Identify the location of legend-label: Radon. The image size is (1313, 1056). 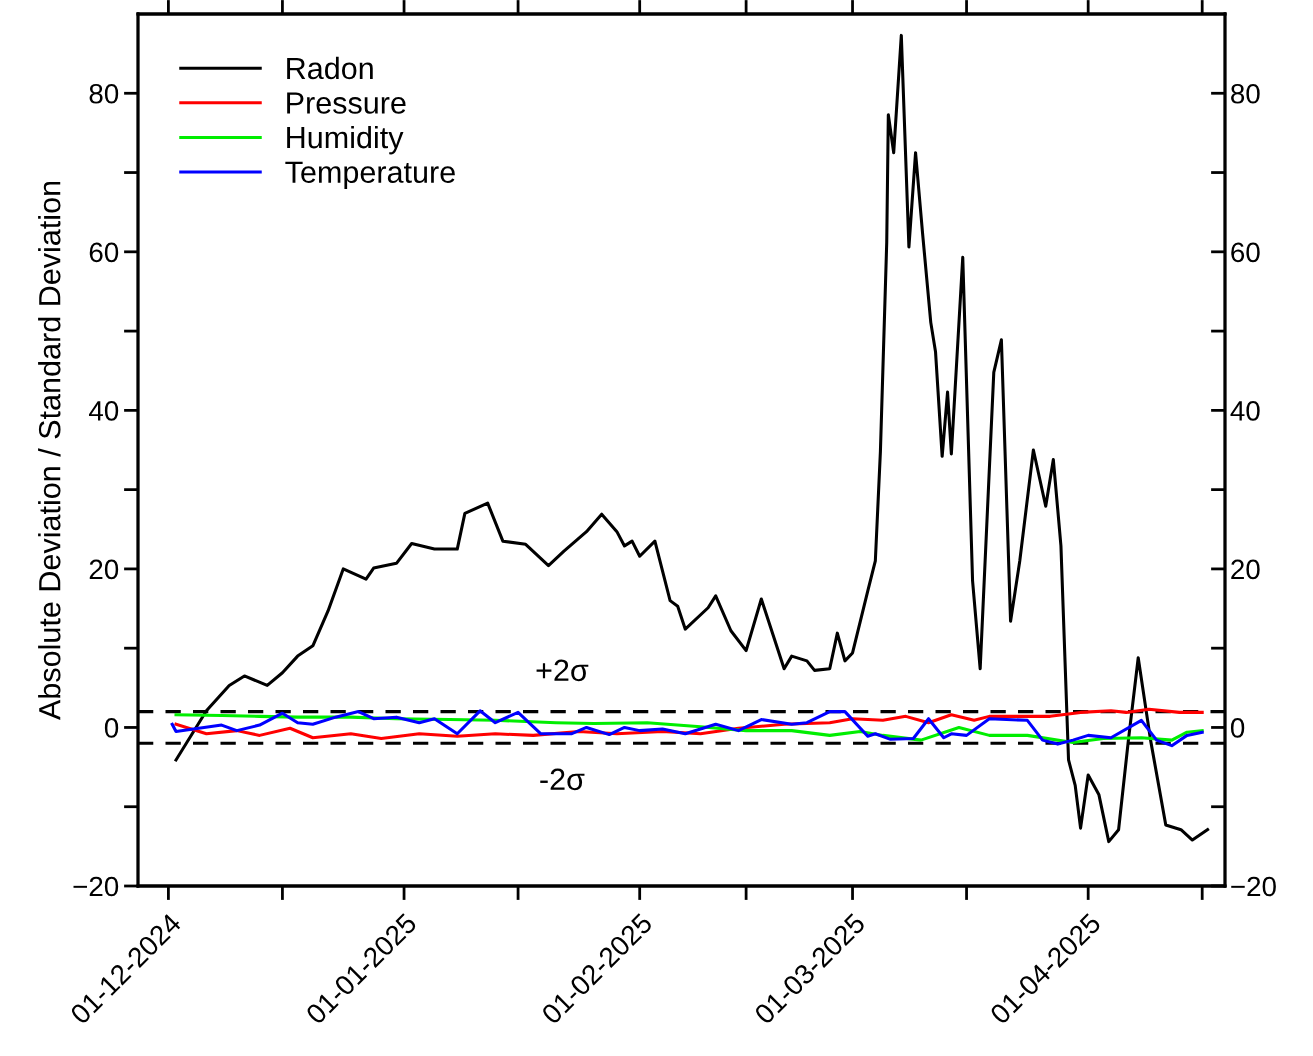
(330, 68).